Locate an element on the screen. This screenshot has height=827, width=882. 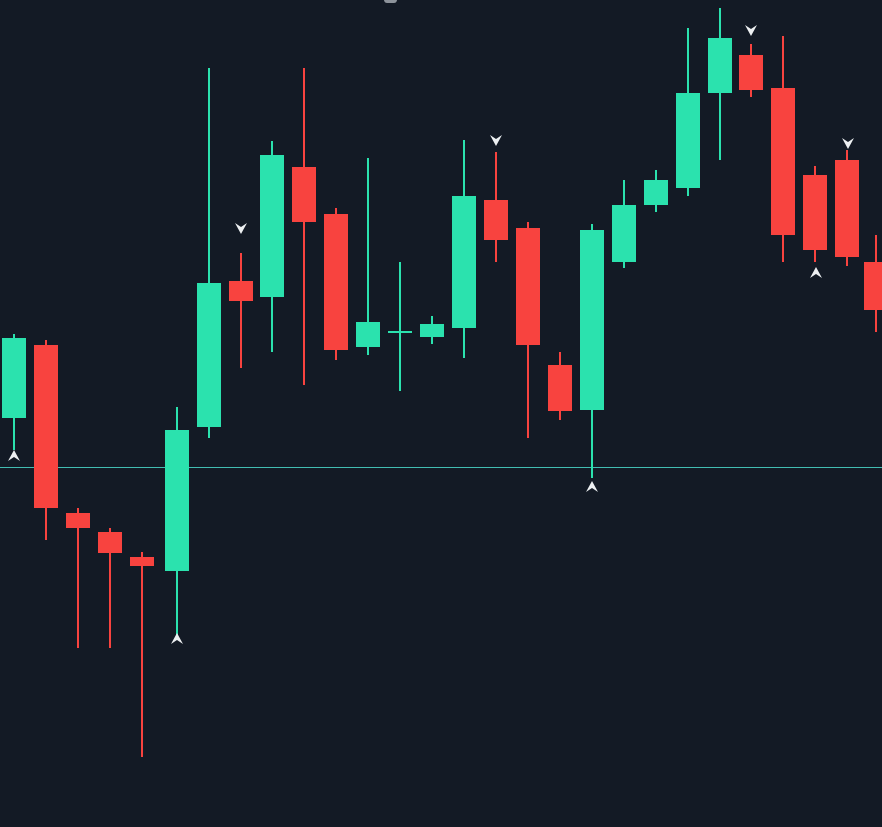
price-level-line is located at coordinates (441, 467).